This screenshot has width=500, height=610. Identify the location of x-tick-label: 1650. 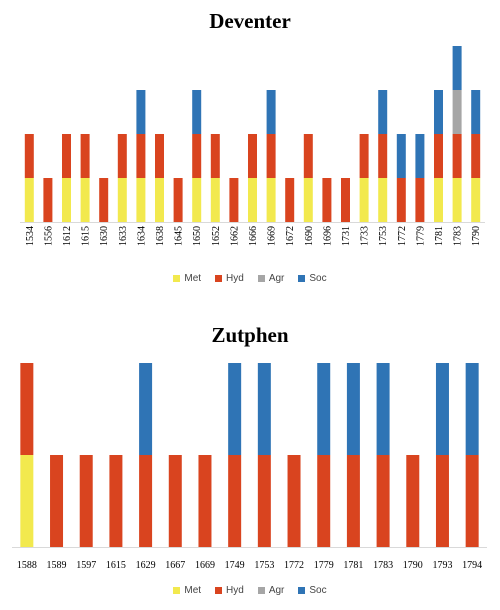
(197, 236).